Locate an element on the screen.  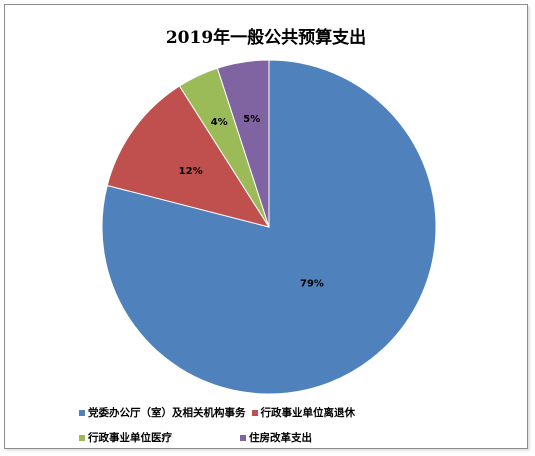
legend-row: 行政事业单位医疗 住房改革支出 is located at coordinates (259, 437).